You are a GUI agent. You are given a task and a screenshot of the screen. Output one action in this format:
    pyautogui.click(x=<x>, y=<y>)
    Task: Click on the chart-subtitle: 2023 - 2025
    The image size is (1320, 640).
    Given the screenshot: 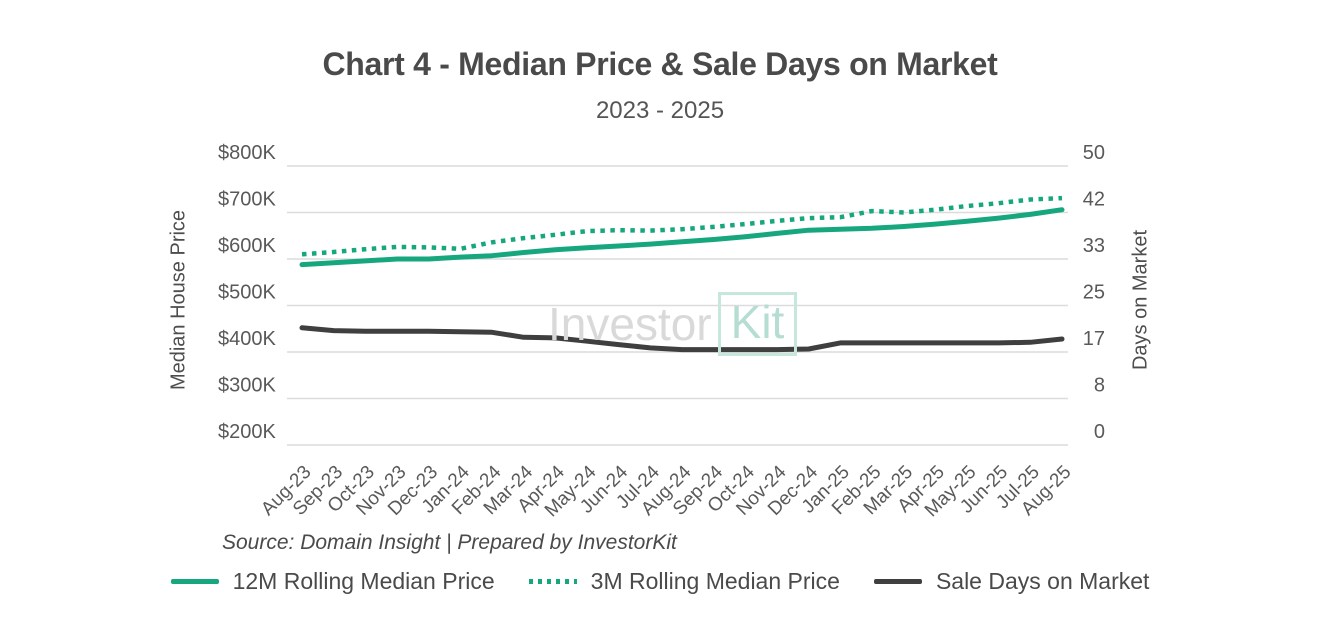 What is the action you would take?
    pyautogui.click(x=660, y=110)
    